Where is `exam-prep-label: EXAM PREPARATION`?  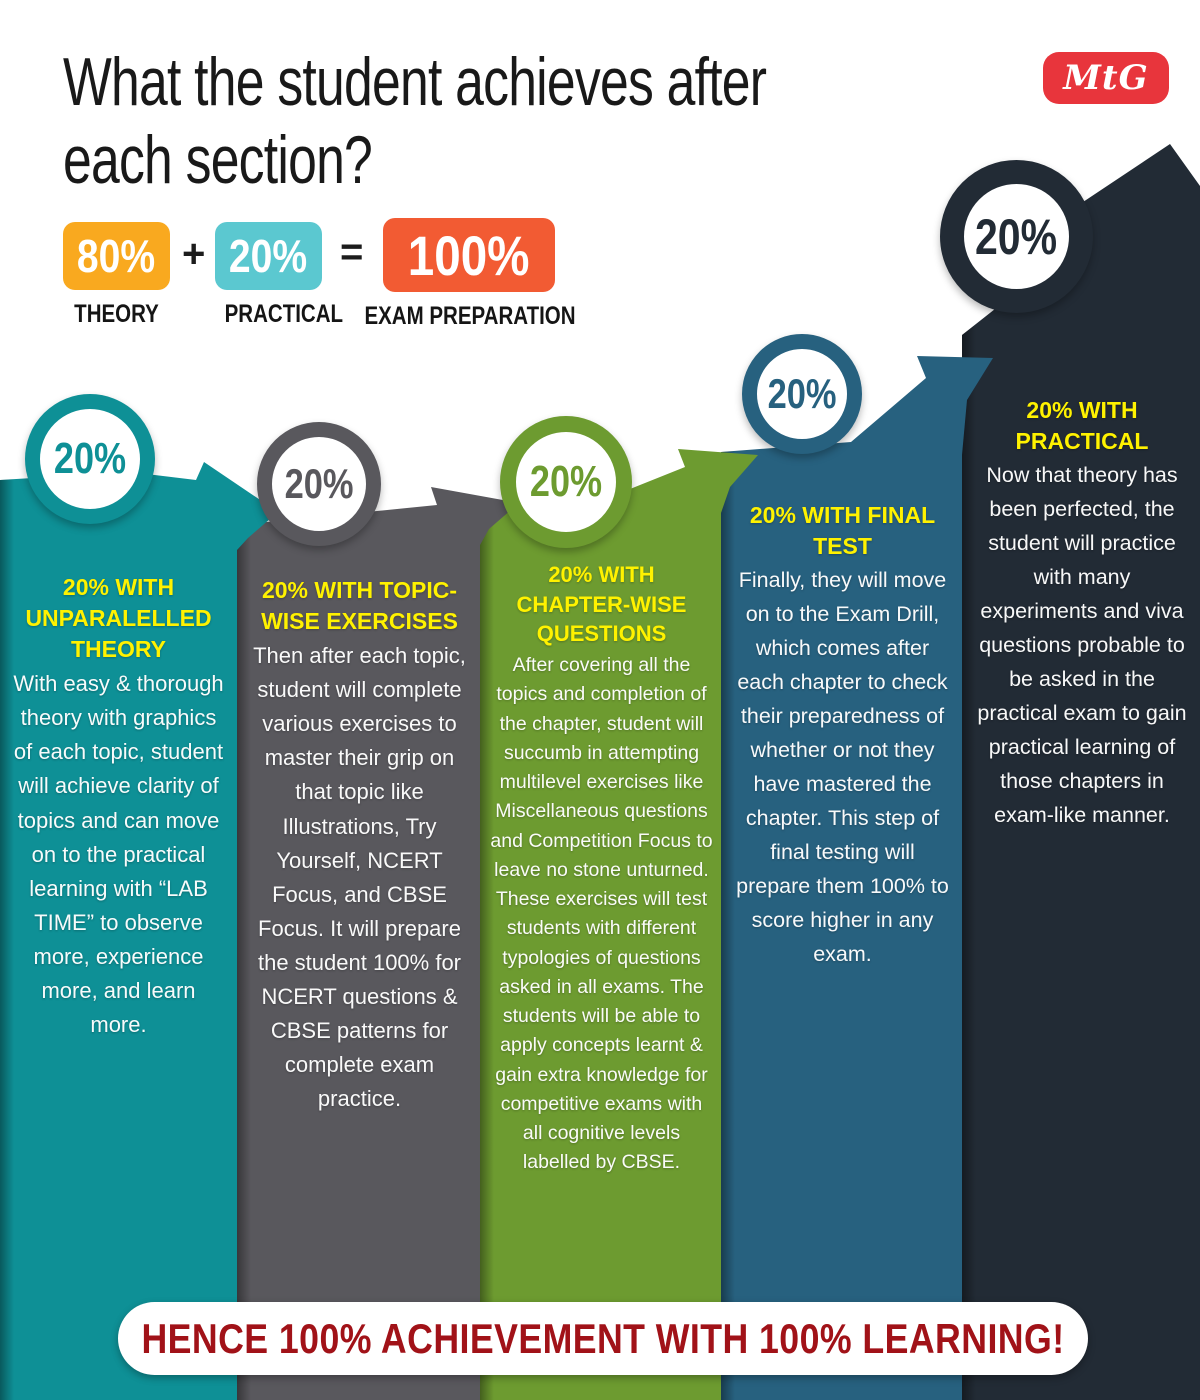 exam-prep-label: EXAM PREPARATION is located at coordinates (470, 316).